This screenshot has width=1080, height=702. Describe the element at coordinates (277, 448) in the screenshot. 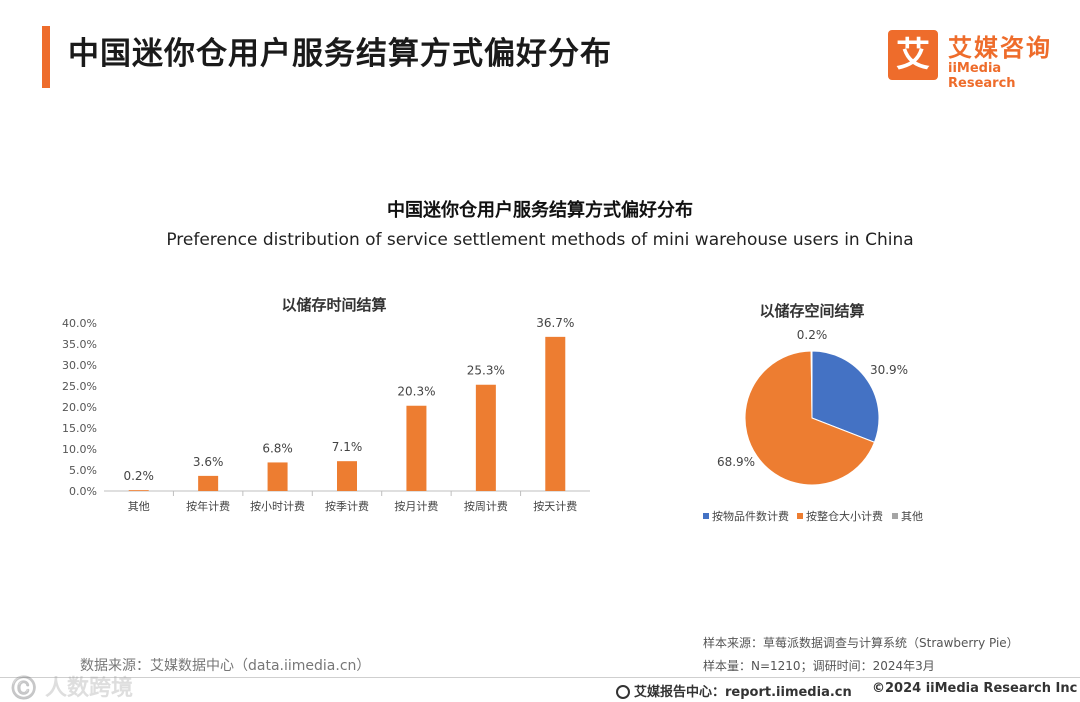

I see `bar-data-label: 6.8%` at that location.